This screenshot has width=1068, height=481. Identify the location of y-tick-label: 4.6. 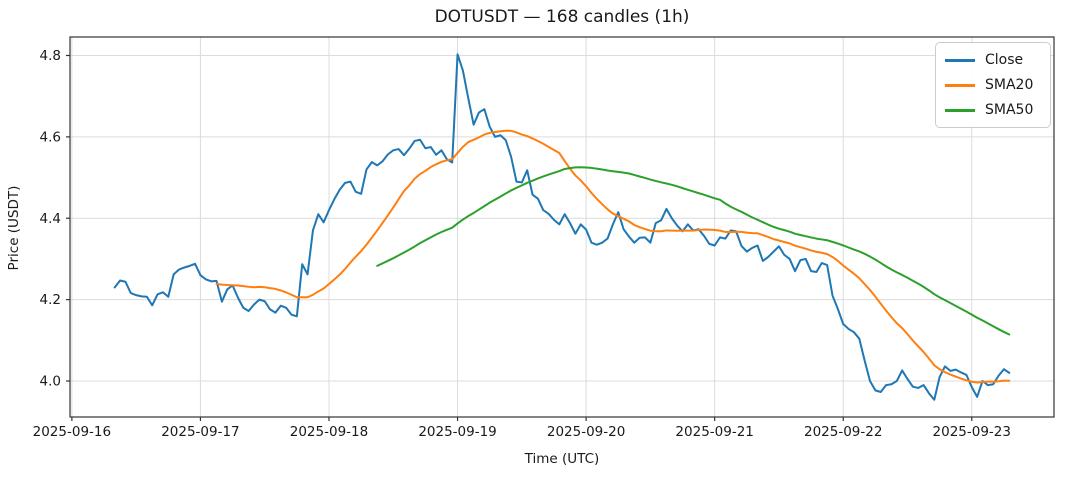
(50, 137).